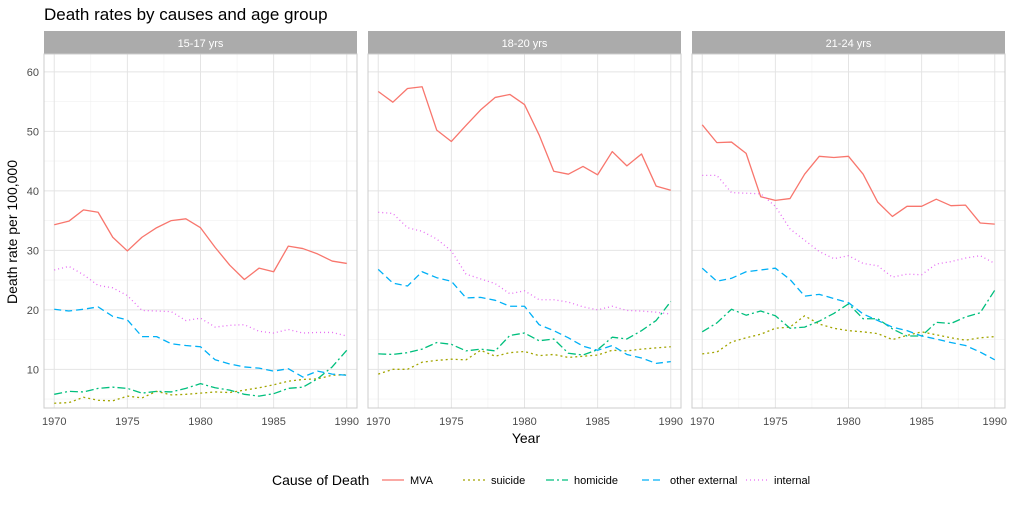 The height and width of the screenshot is (505, 1016). Describe the element at coordinates (320, 480) in the screenshot. I see `legend-title: Cause of Death` at that location.